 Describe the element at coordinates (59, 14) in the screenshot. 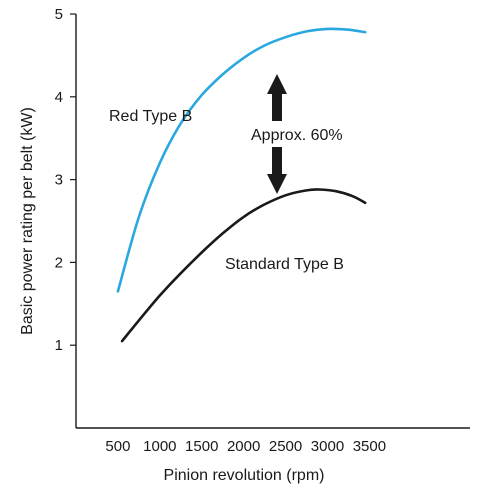

I see `y-tick-label: 5` at that location.